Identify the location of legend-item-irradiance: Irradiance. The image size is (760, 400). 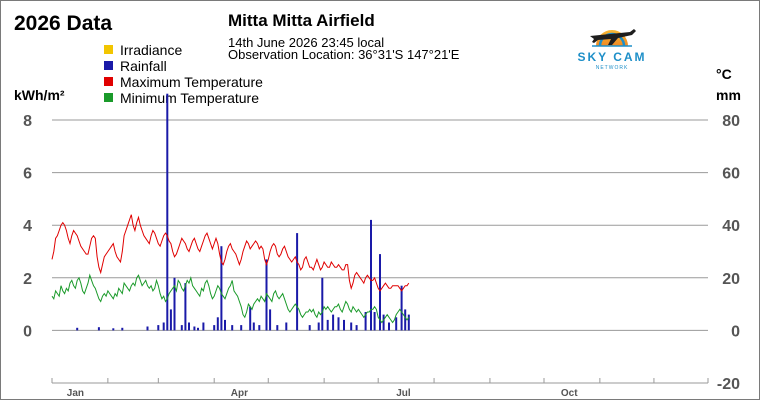
(204, 50).